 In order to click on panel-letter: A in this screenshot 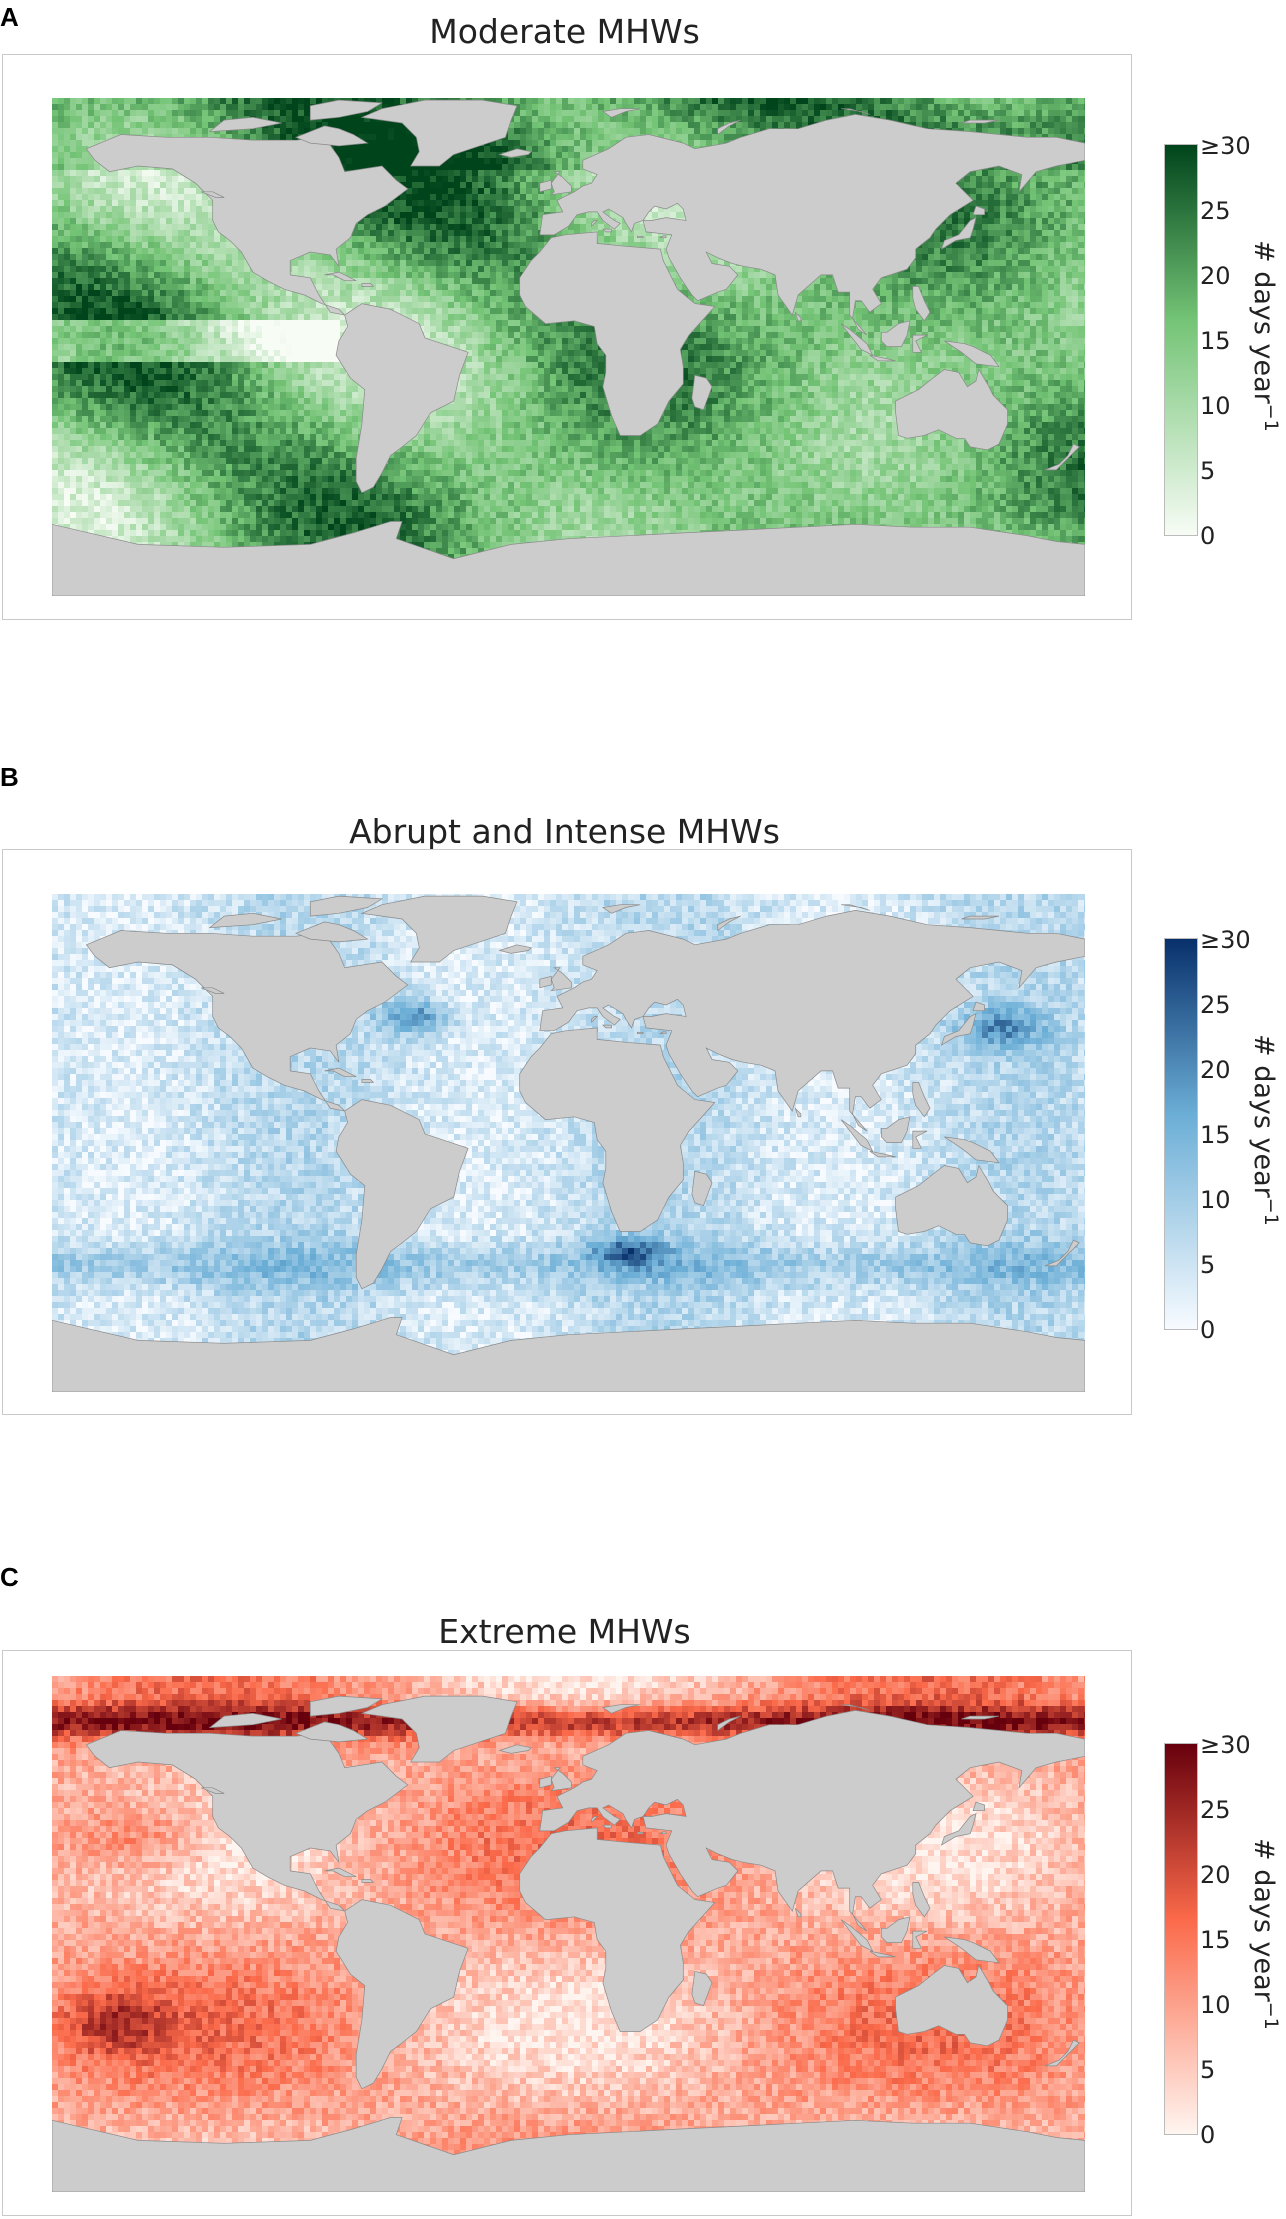, I will do `click(9, 17)`.